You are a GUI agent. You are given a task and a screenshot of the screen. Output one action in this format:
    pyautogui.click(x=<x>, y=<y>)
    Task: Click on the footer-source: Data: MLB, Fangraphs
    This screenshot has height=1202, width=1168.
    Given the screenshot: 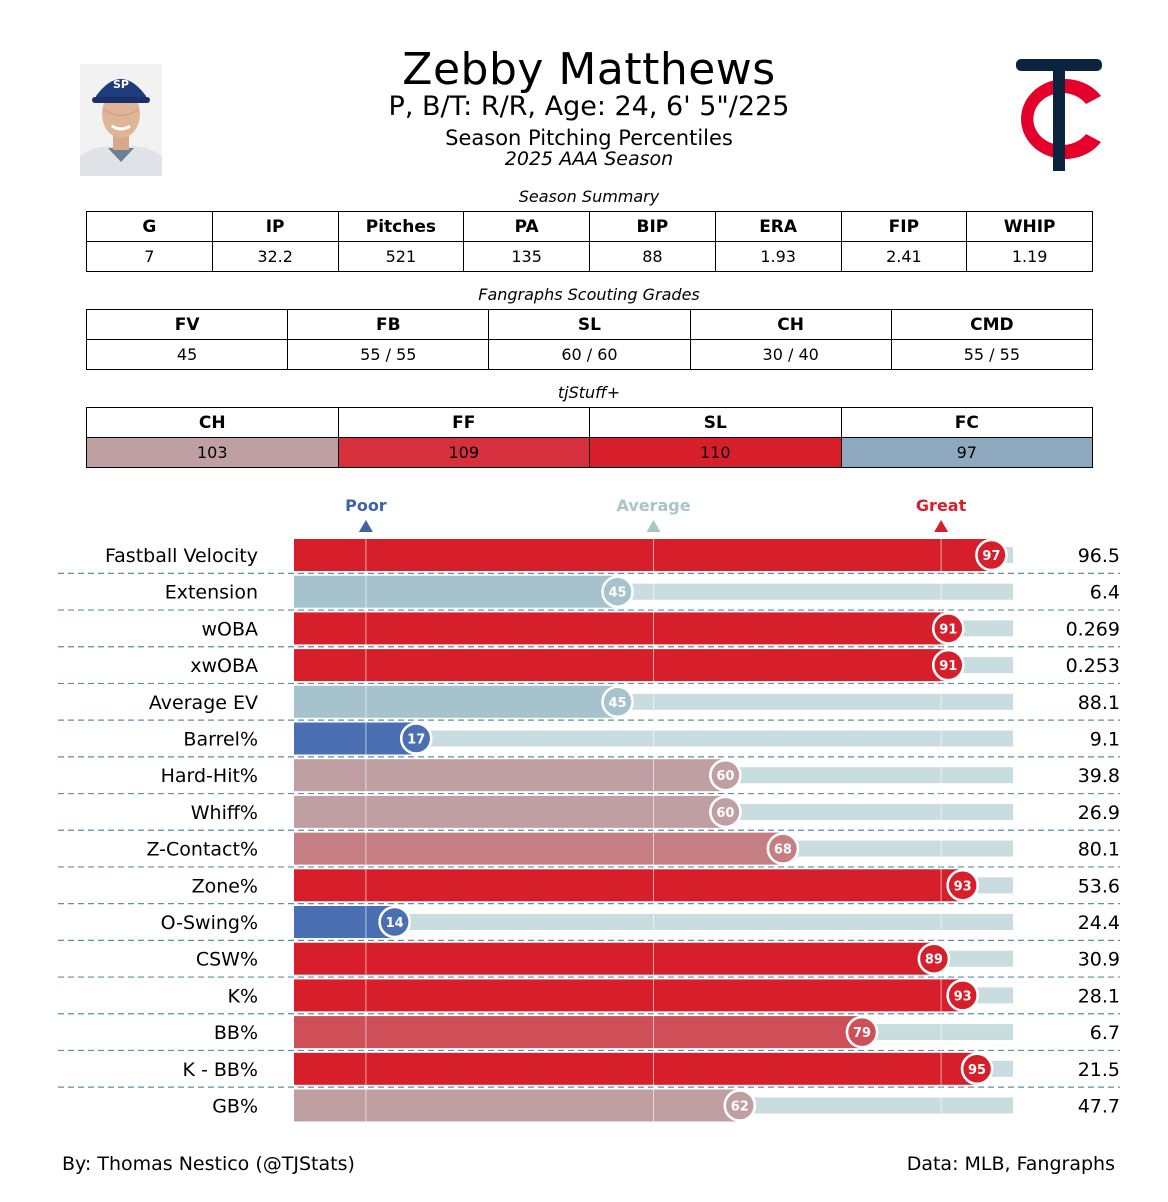 What is the action you would take?
    pyautogui.click(x=1010, y=1164)
    